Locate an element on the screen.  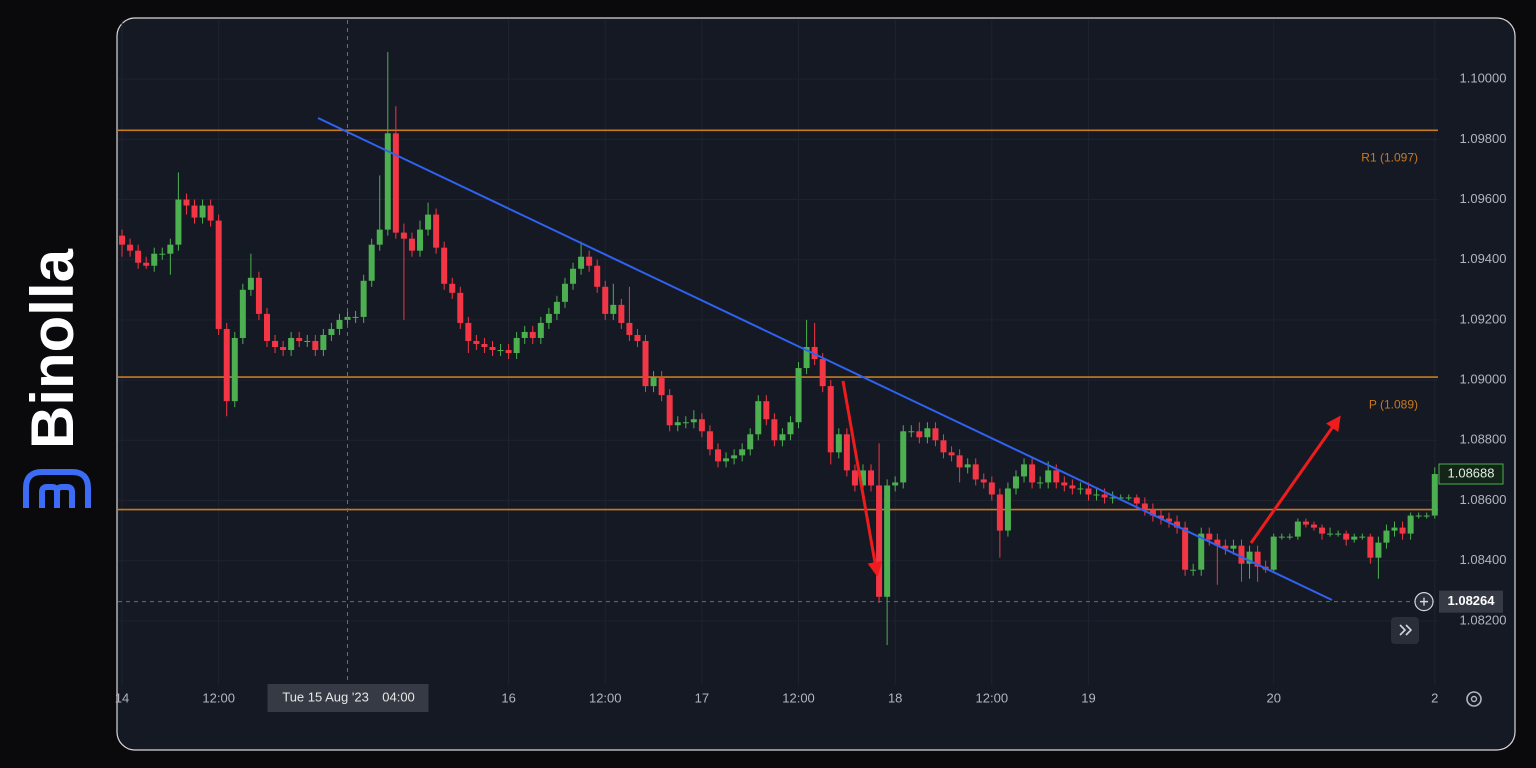
brand-logo is located at coordinates (57, 488).